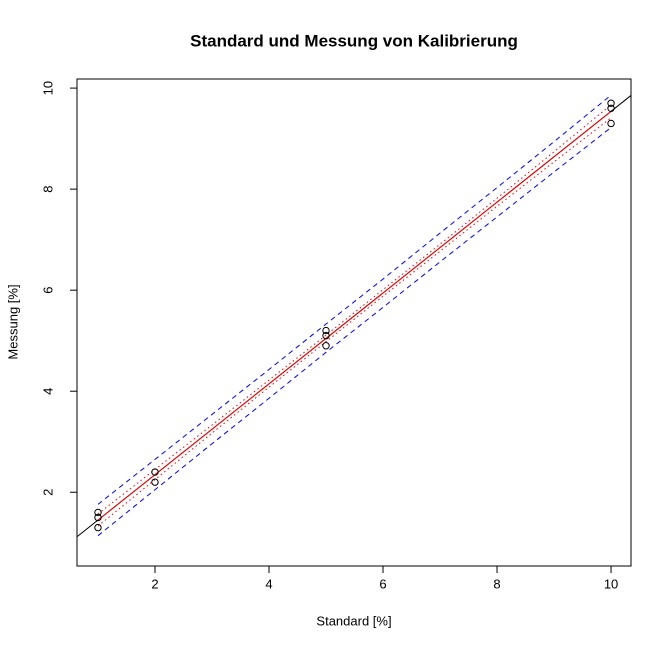 The width and height of the screenshot is (672, 652). I want to click on x-tick-label: 8, so click(496, 583).